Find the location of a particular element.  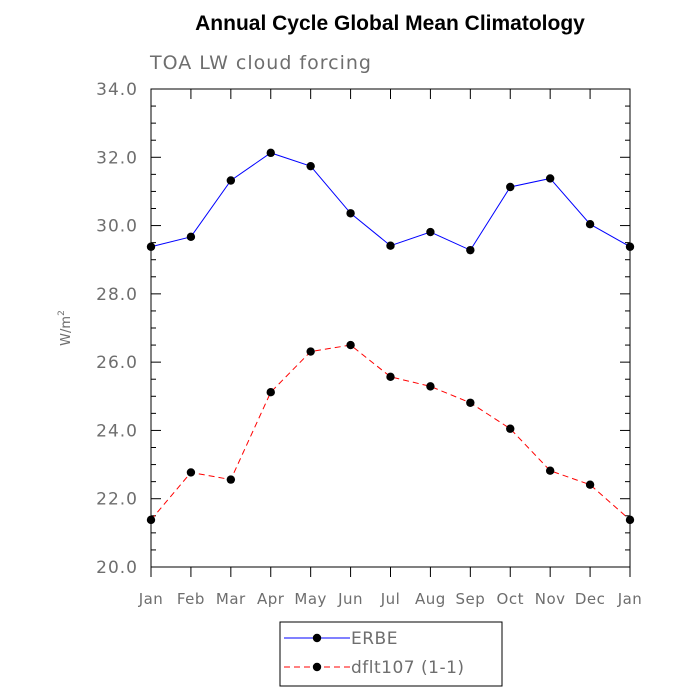

chart-title: Annual Cycle Global Mean Climatology is located at coordinates (390, 23).